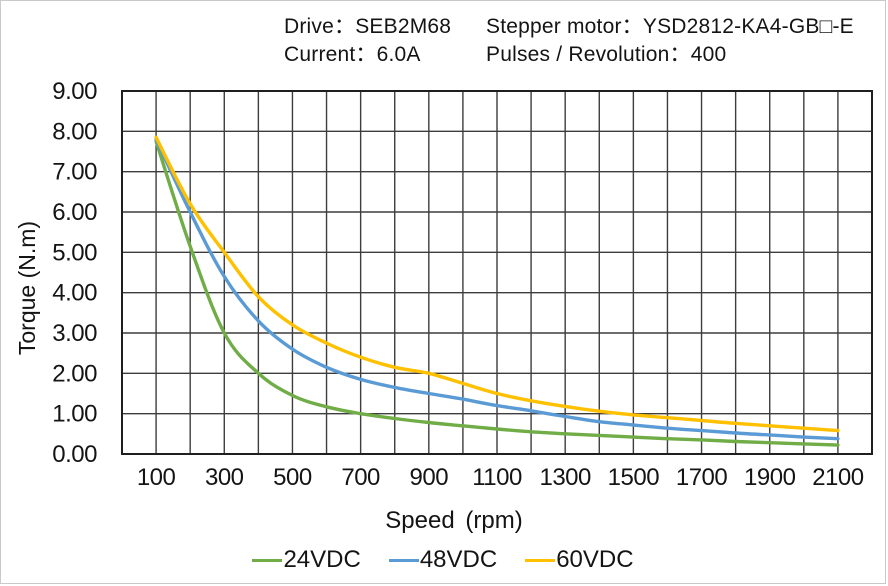 The image size is (888, 586). Describe the element at coordinates (74, 212) in the screenshot. I see `y-tick-label: 6.00` at that location.